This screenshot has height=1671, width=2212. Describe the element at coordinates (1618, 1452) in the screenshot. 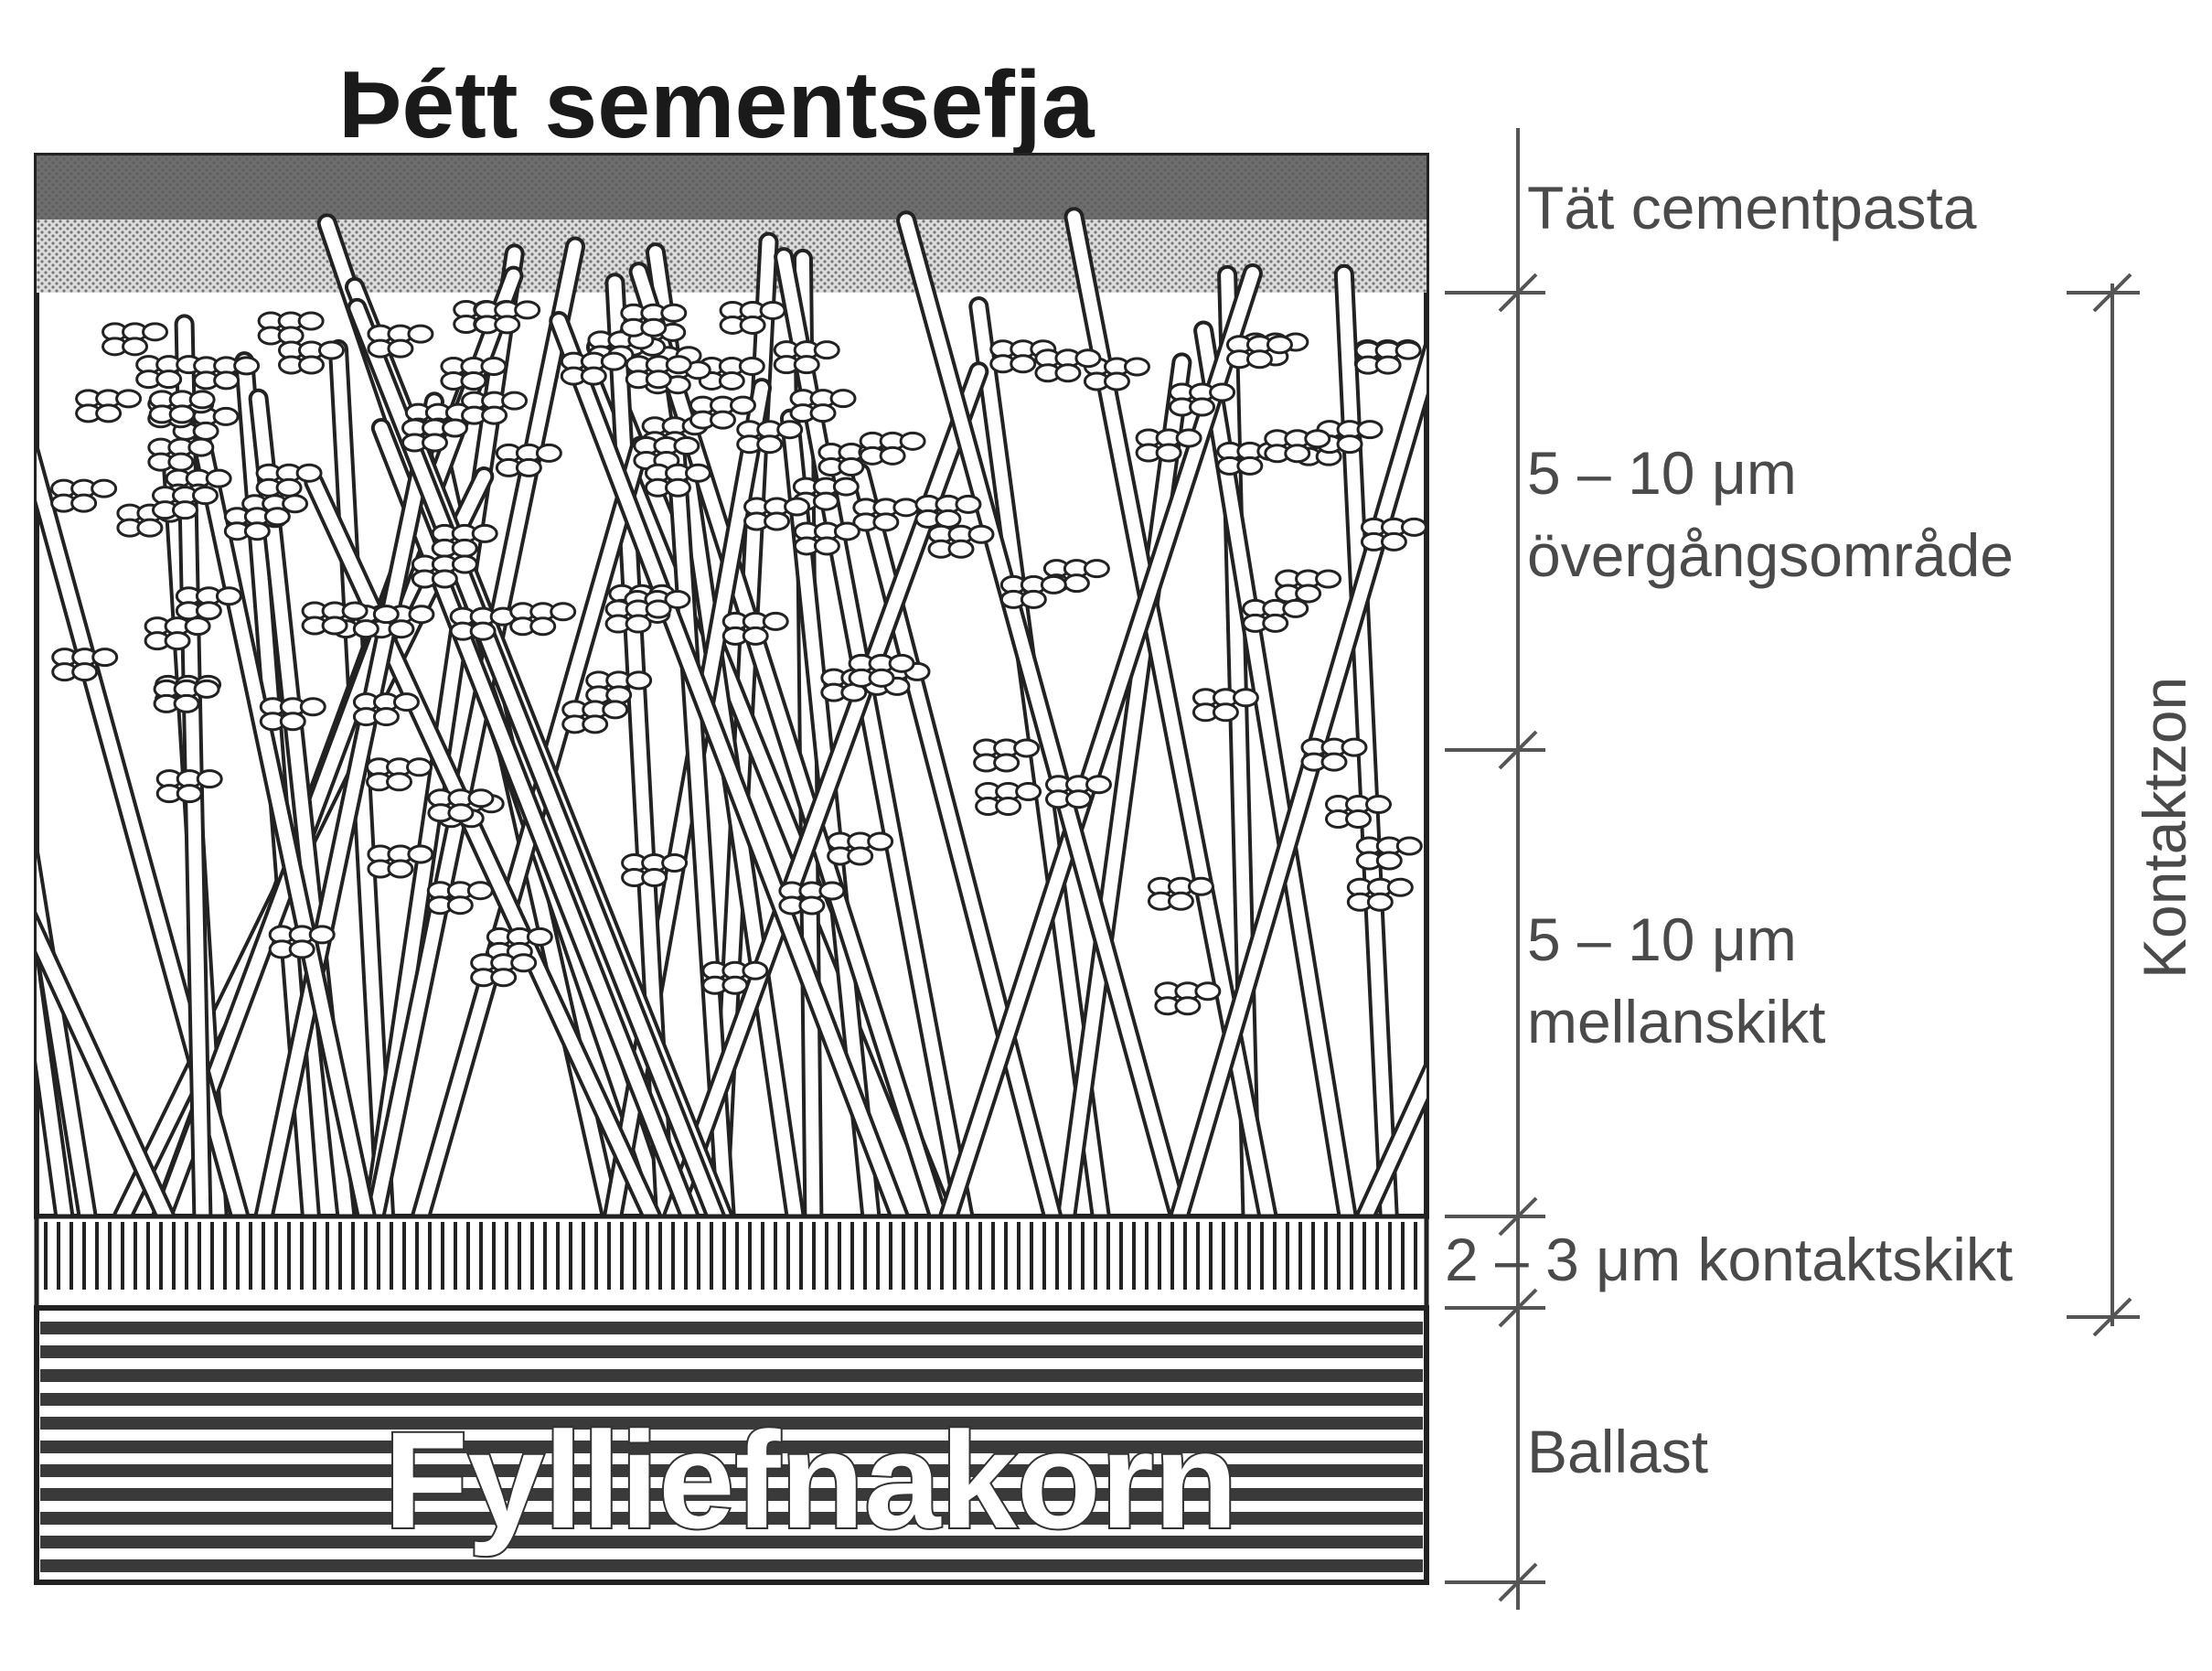

I see `label-ballast: Ballast` at that location.